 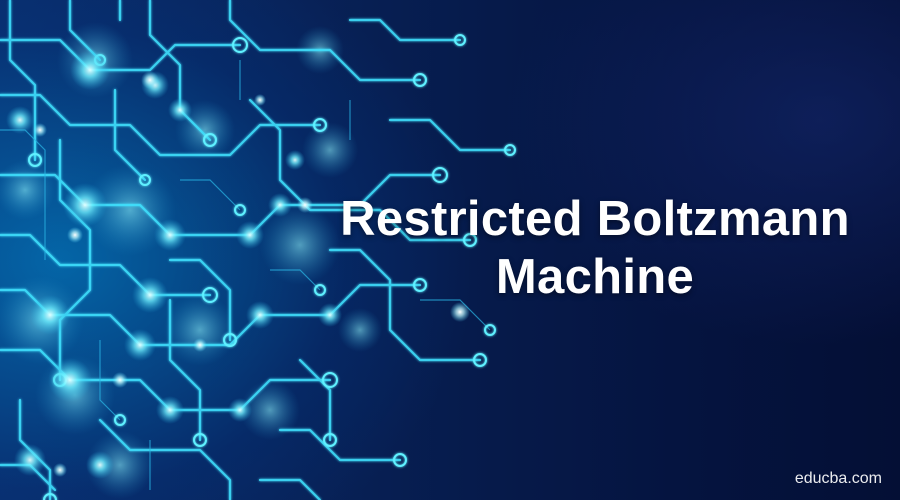 I want to click on site-watermark: educba.com, so click(x=838, y=478).